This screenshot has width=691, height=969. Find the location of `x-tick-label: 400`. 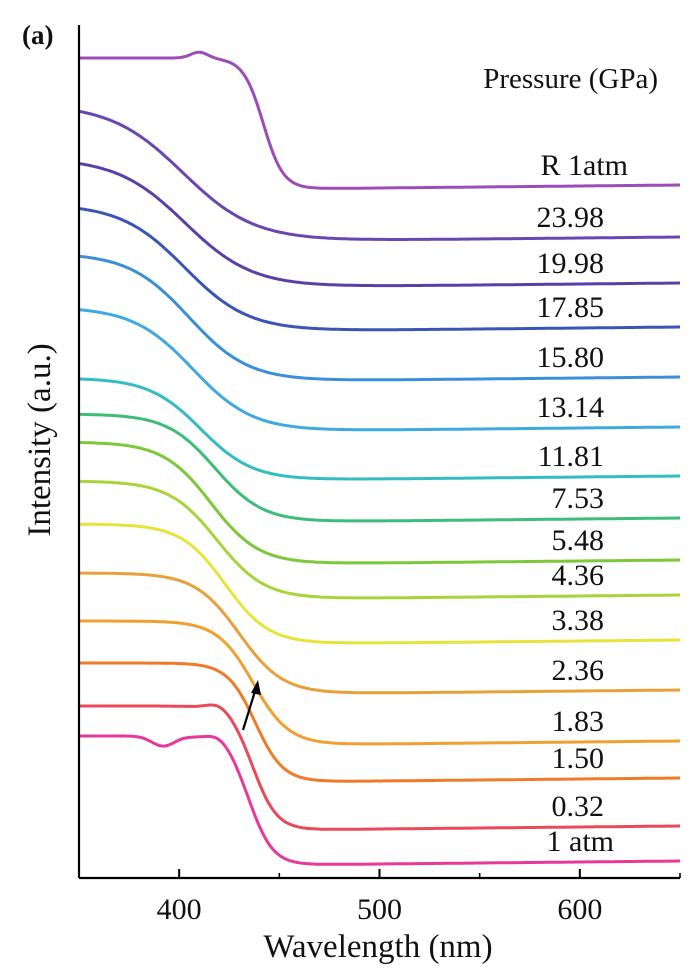

x-tick-label: 400 is located at coordinates (179, 909).